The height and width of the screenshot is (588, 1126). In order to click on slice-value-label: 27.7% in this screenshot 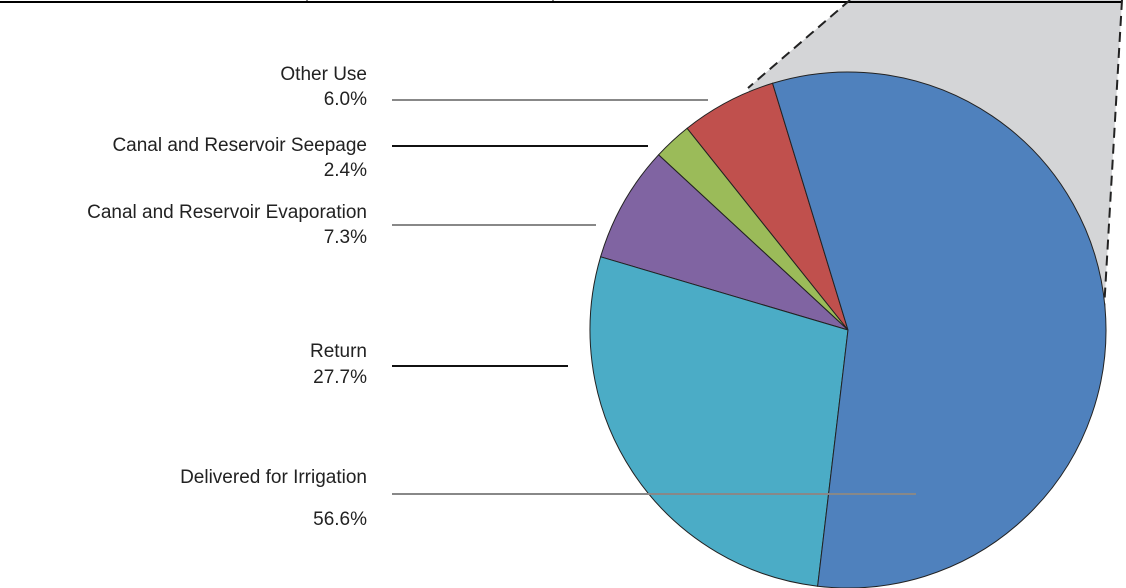, I will do `click(340, 377)`.